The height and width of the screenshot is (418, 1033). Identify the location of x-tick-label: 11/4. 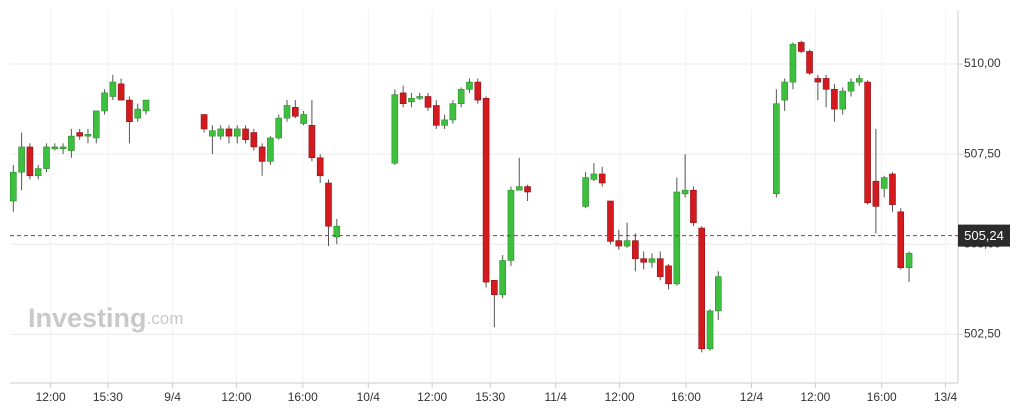
(556, 397).